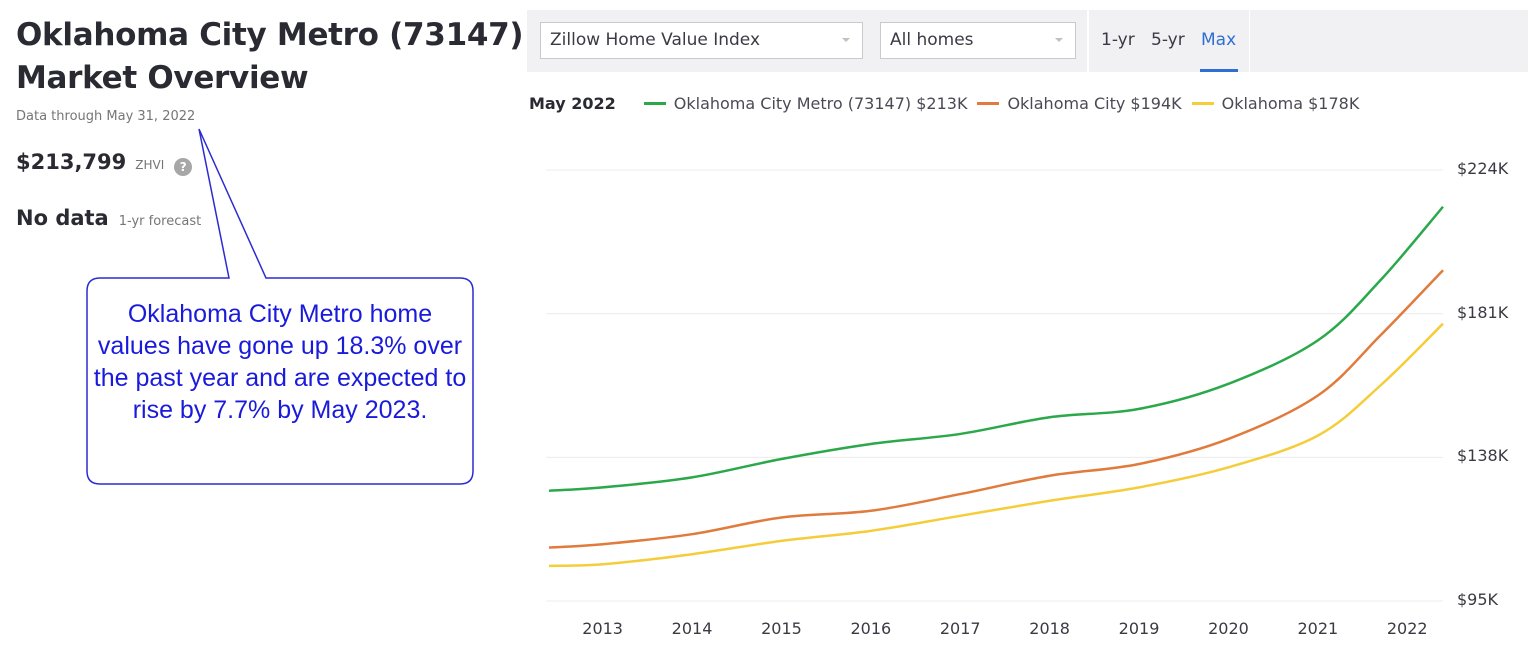  I want to click on range-button-5yr: 5-yr, so click(1168, 40).